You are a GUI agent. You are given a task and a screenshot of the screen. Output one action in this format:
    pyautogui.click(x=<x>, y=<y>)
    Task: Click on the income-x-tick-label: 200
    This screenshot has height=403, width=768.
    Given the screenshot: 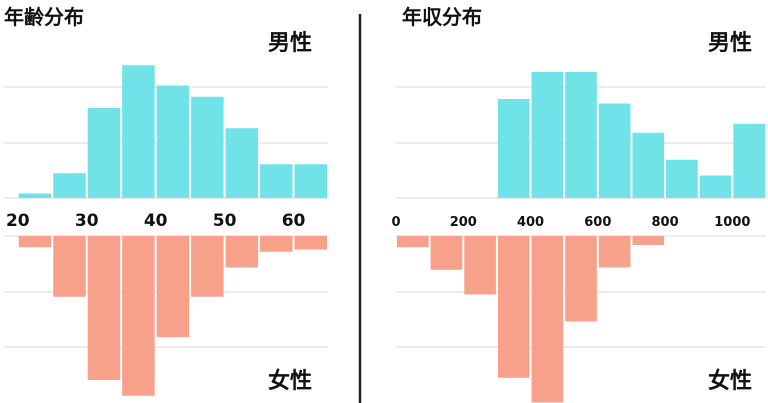 What is the action you would take?
    pyautogui.click(x=463, y=222)
    